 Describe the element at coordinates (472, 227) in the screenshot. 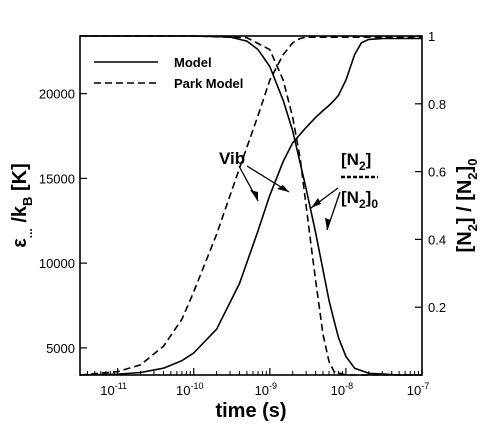

I see `y-axis-title-right-a-sub: 2` at that location.